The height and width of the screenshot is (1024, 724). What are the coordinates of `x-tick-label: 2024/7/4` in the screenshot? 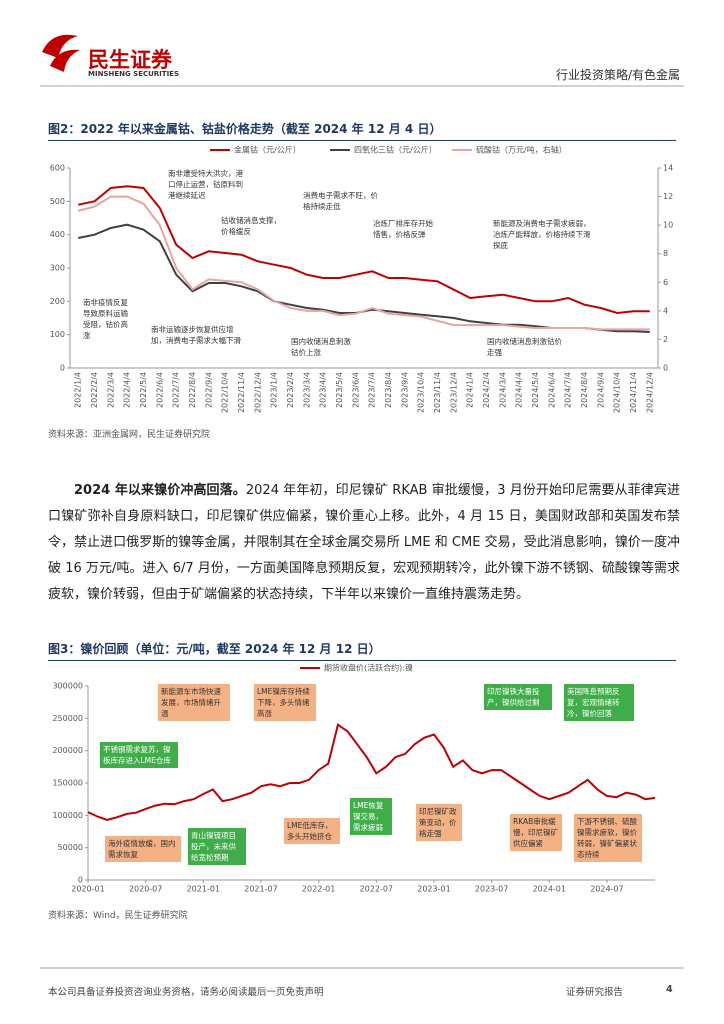 It's located at (568, 390).